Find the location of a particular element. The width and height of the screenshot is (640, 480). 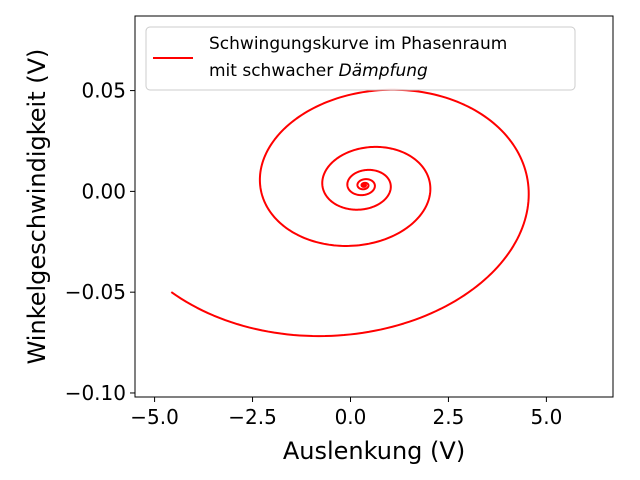

legend-label-line-2: mit schwacher Dämpfung is located at coordinates (318, 71).